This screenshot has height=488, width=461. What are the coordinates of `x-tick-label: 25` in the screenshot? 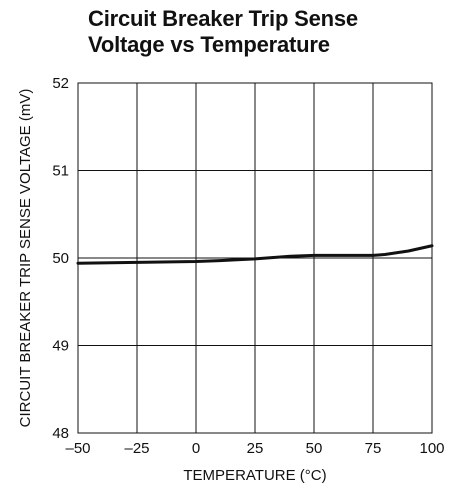 It's located at (255, 448).